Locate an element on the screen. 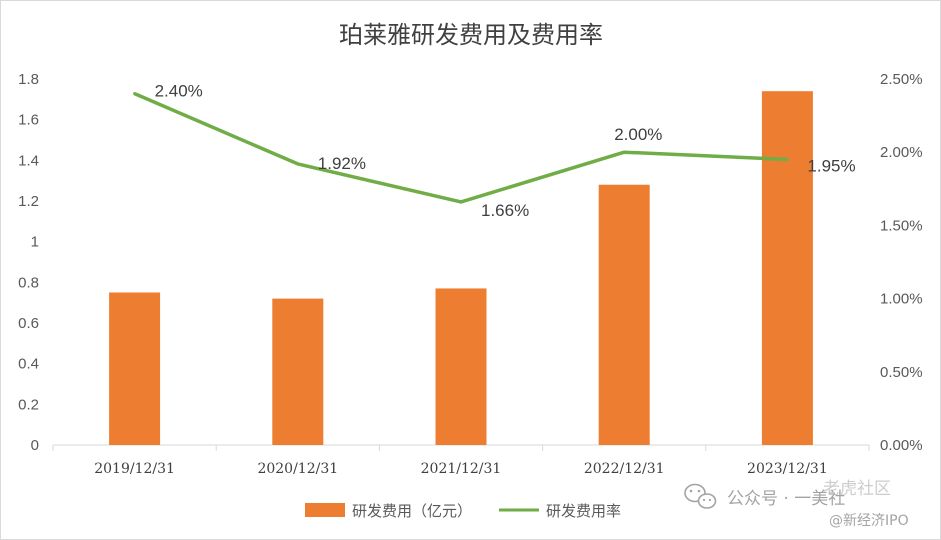  chart-title: 珀莱雅研发费用及费用率 is located at coordinates (471, 35).